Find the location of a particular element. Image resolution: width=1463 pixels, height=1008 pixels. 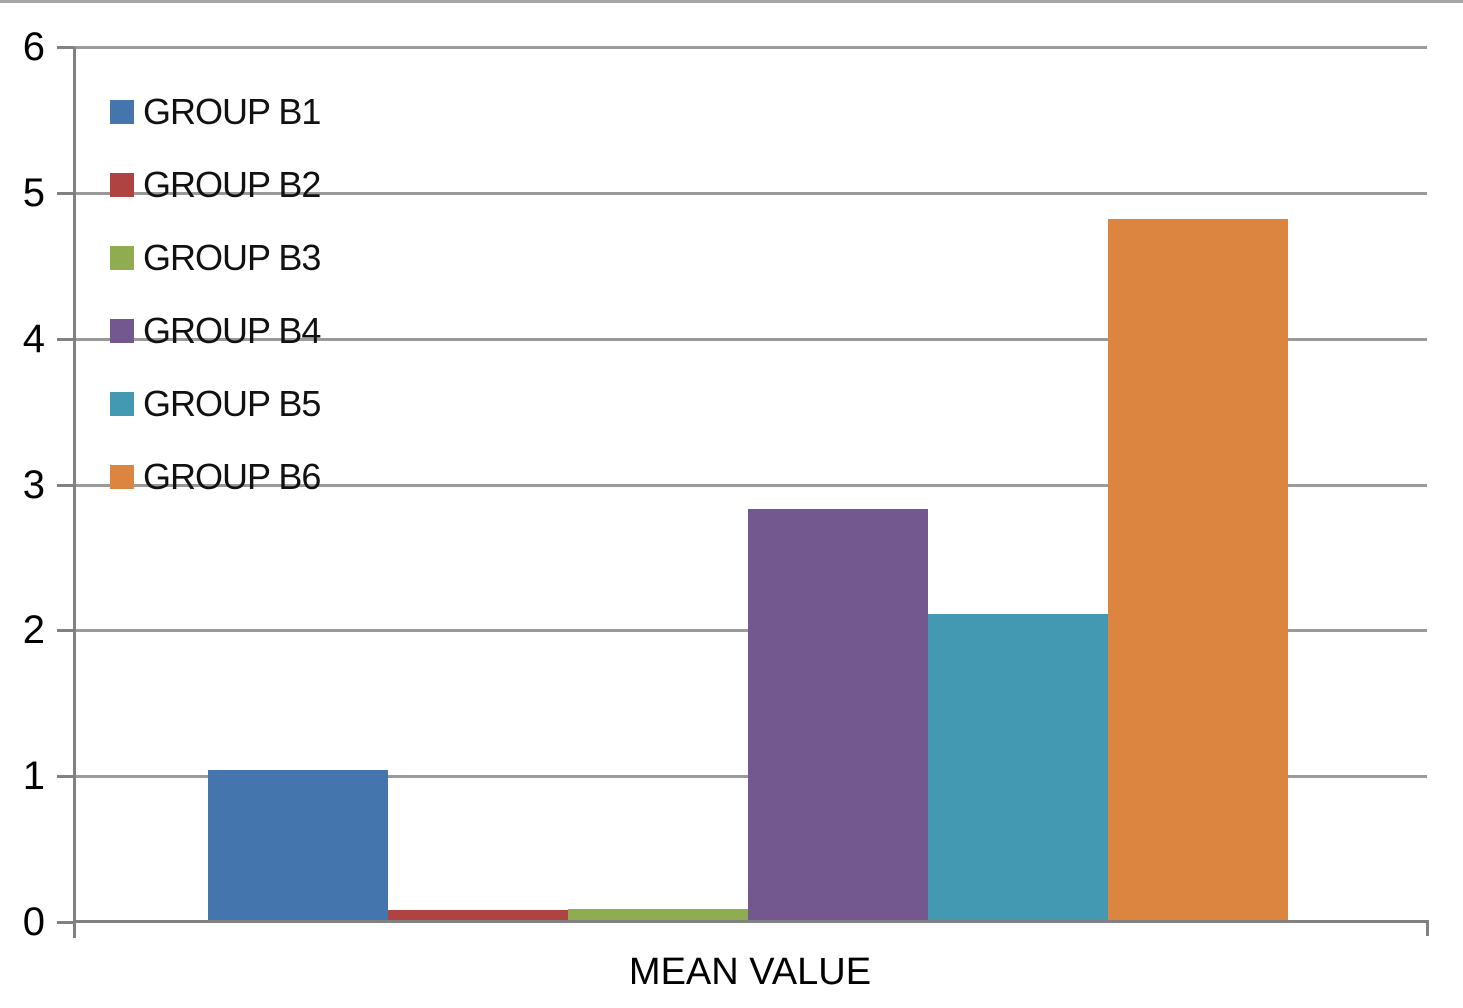

x-axis-label: MEAN VALUE is located at coordinates (750, 972).